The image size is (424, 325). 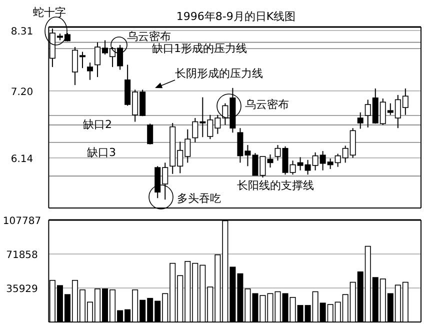 What do you see at coordinates (199, 198) in the screenshot?
I see `annotation: 多头吞吃` at bounding box center [199, 198].